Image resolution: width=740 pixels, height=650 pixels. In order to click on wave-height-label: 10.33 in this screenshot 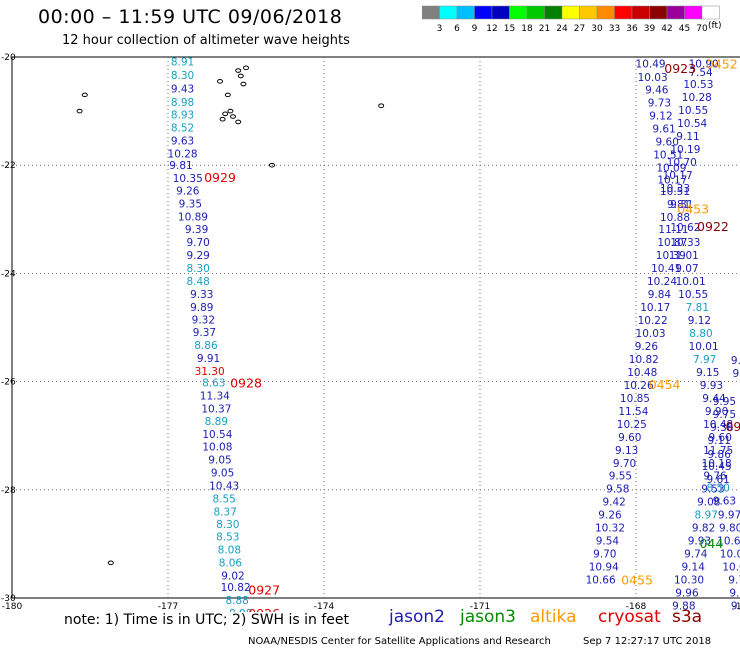, I will do `click(685, 243)`.